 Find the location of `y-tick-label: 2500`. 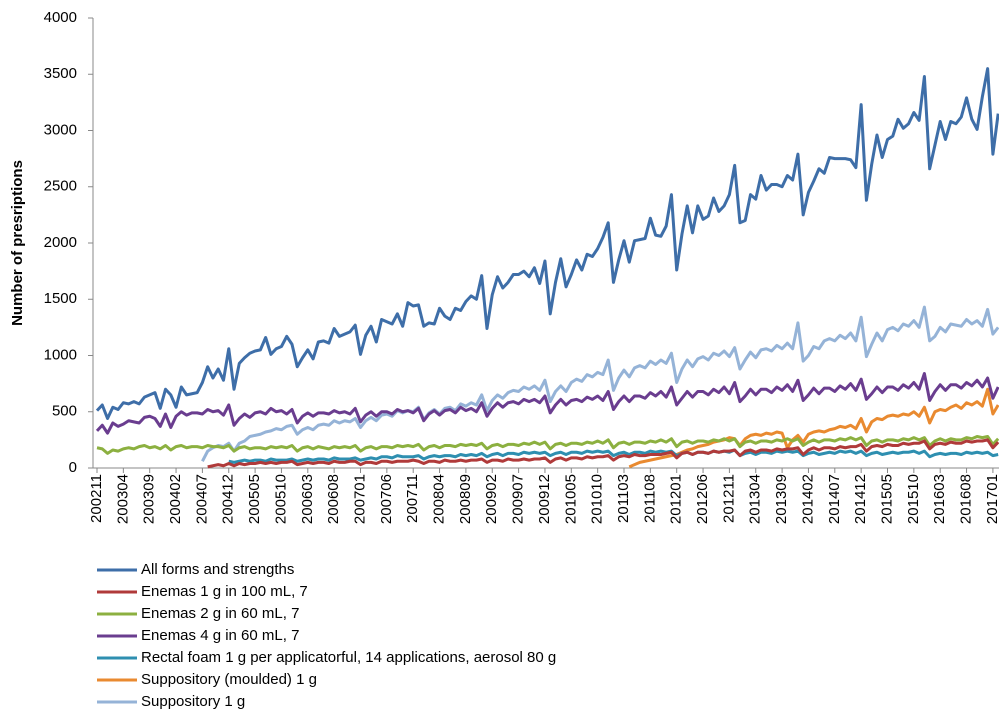

y-tick-label: 2500 is located at coordinates (60, 186).